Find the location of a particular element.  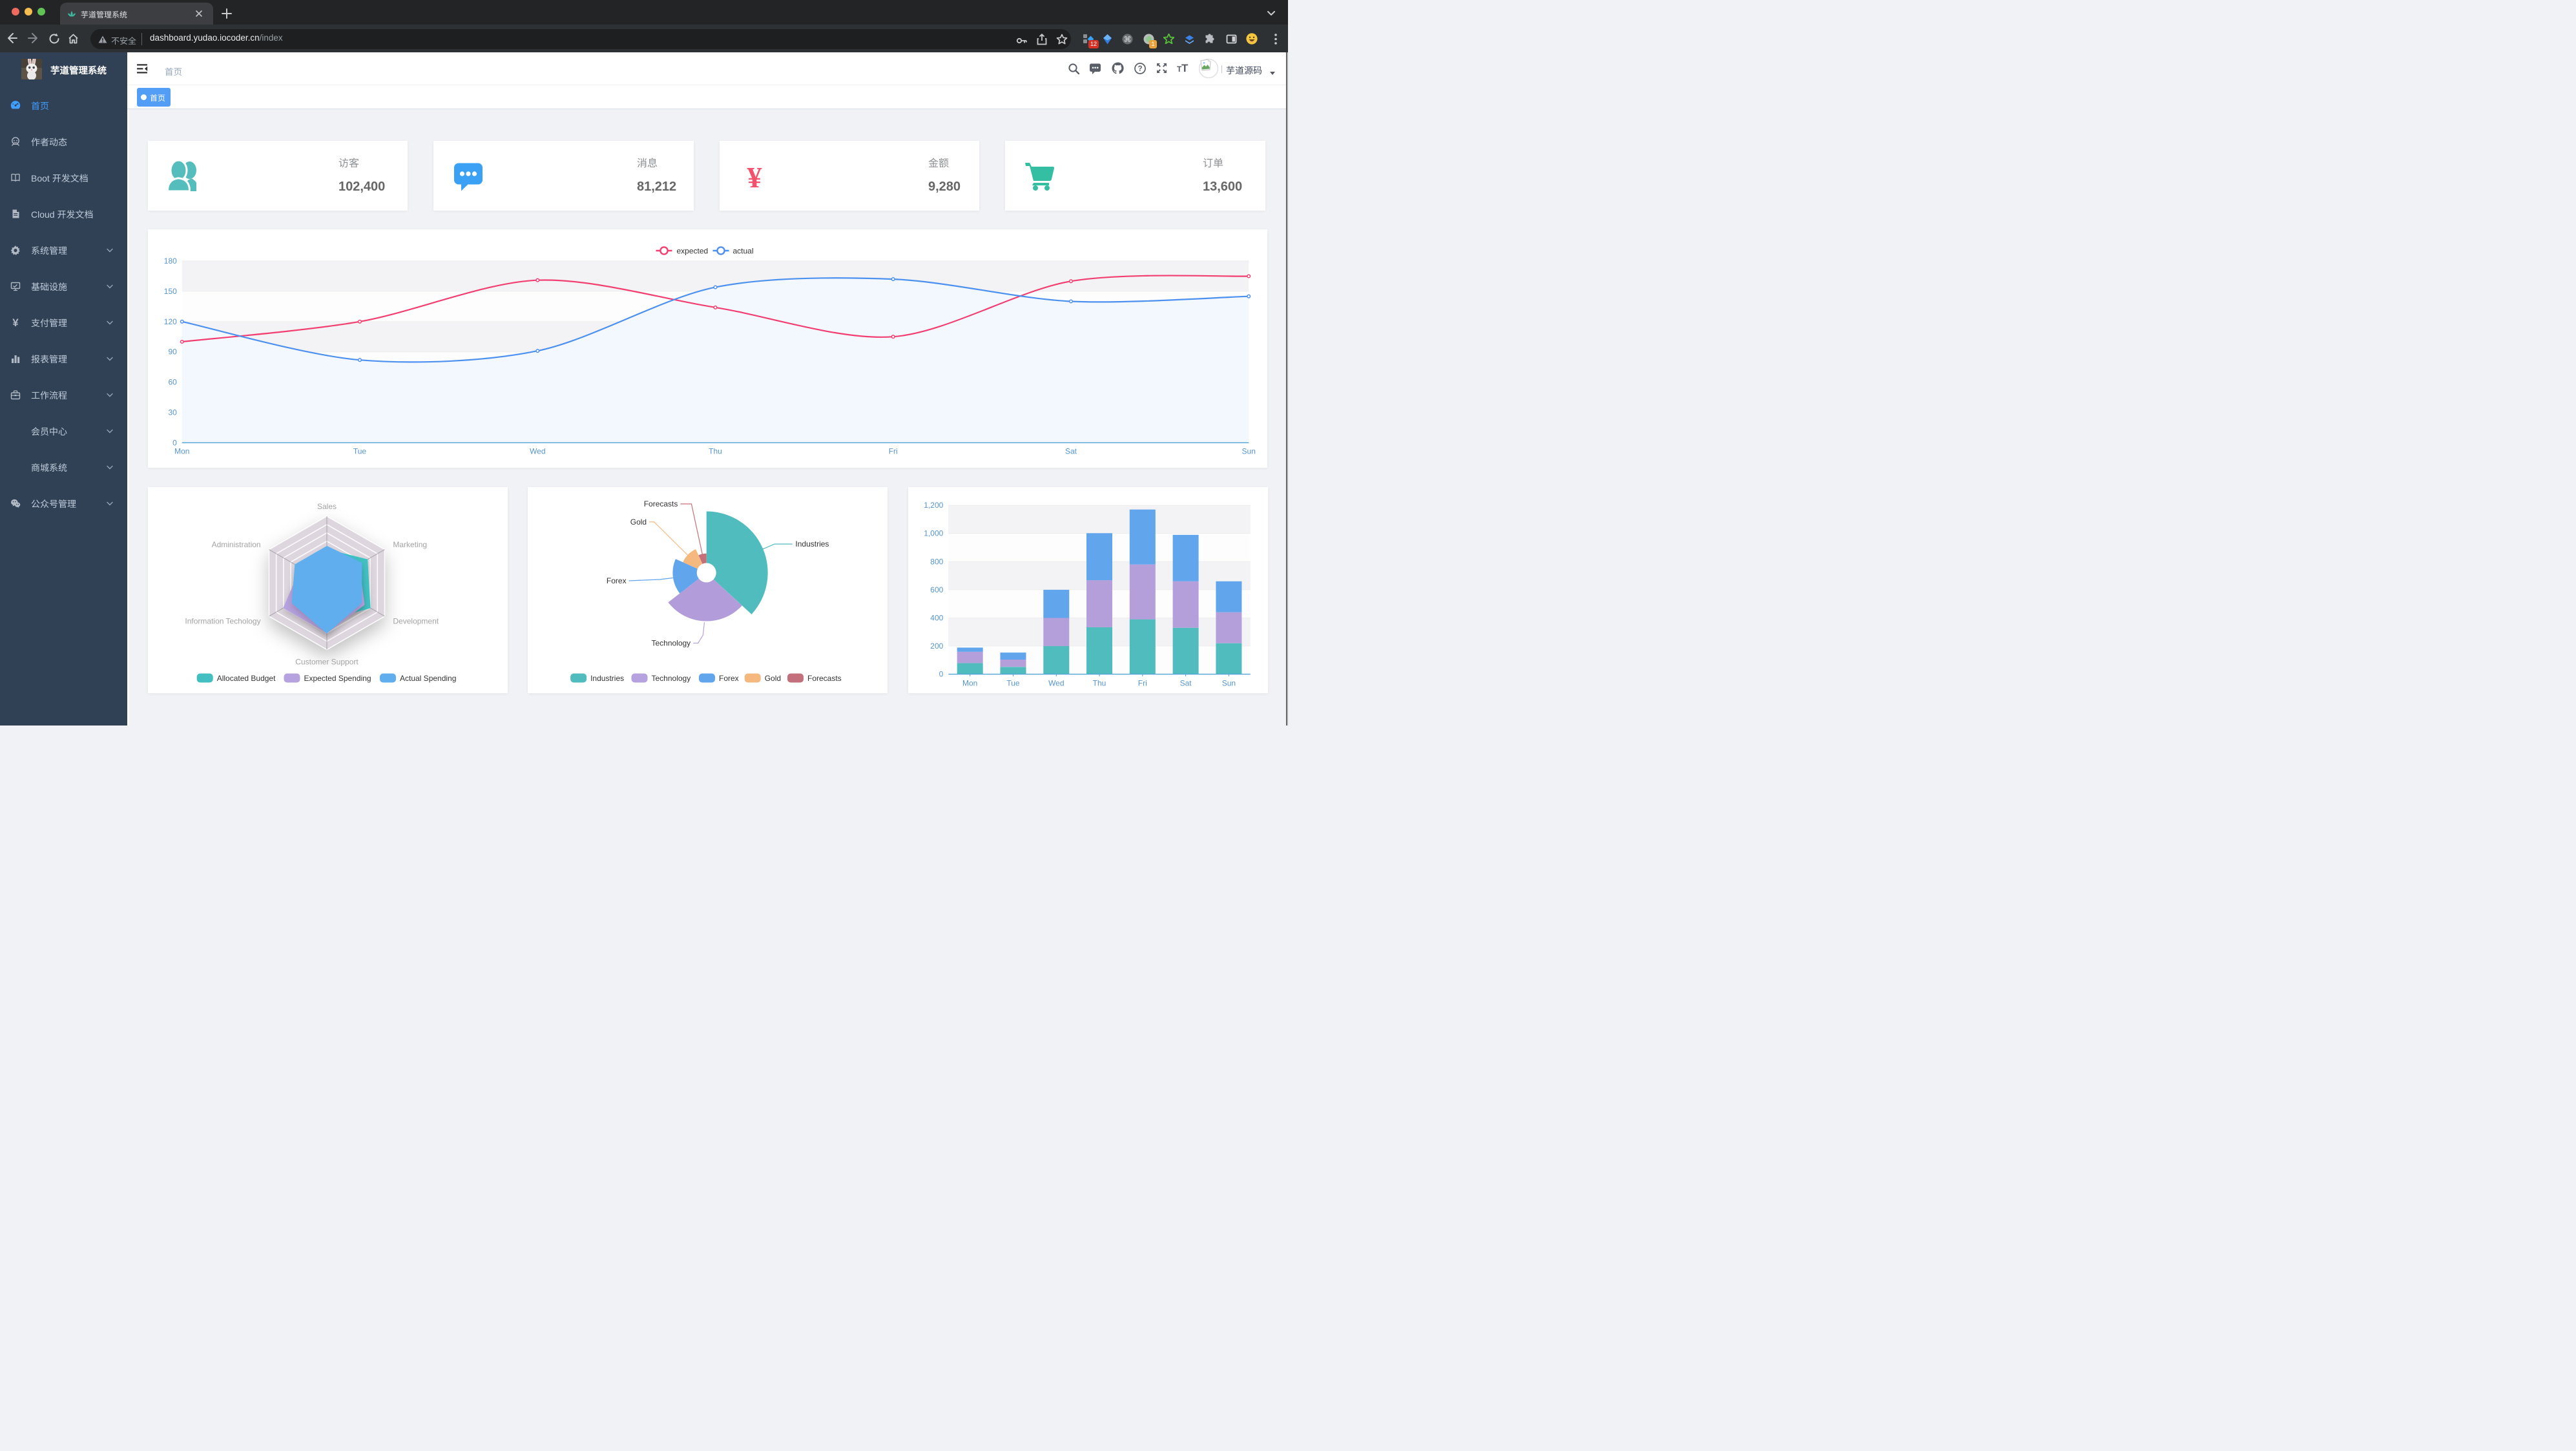

svg-text: expected is located at coordinates (693, 251).